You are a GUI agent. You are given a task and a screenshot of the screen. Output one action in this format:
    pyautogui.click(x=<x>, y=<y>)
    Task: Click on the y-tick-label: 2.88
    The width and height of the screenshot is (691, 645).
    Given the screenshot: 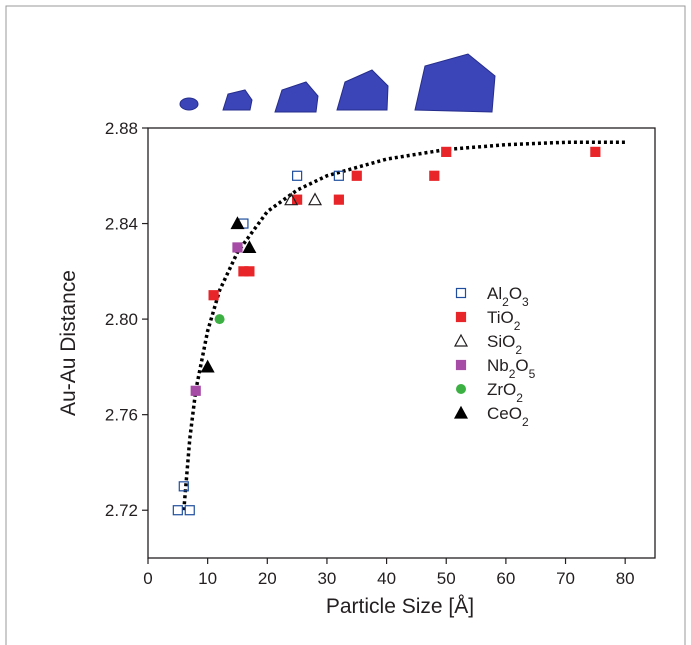 What is the action you would take?
    pyautogui.click(x=121, y=128)
    